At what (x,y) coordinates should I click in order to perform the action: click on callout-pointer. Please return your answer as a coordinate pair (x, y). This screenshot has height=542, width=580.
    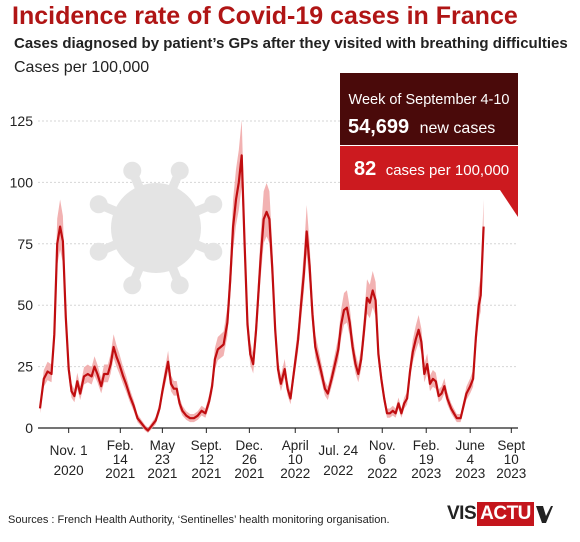
    Looking at the image, I should click on (509, 203).